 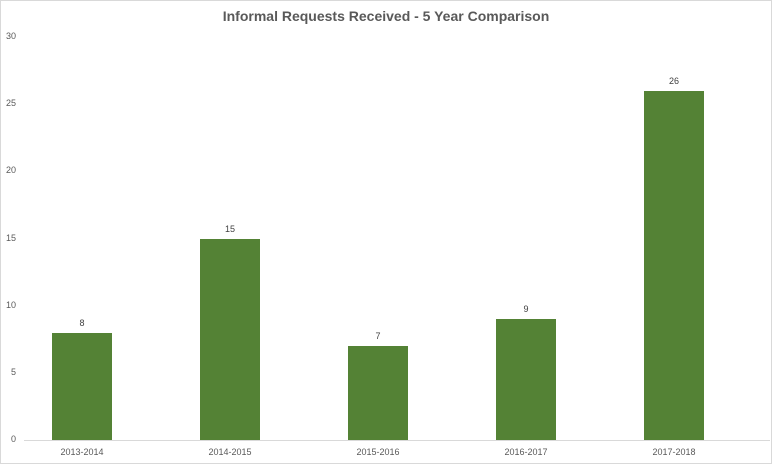 I want to click on x-tick-label: 2014-2015, so click(x=230, y=452).